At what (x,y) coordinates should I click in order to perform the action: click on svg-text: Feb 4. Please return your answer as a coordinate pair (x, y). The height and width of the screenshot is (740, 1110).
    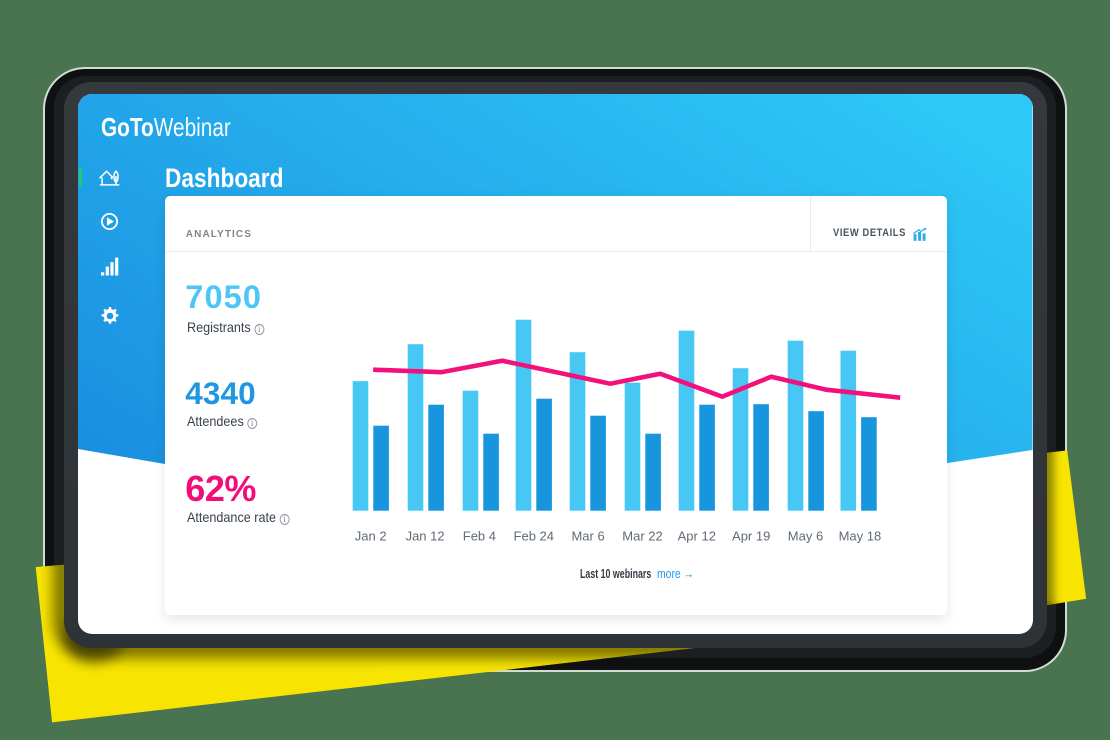
    Looking at the image, I should click on (479, 536).